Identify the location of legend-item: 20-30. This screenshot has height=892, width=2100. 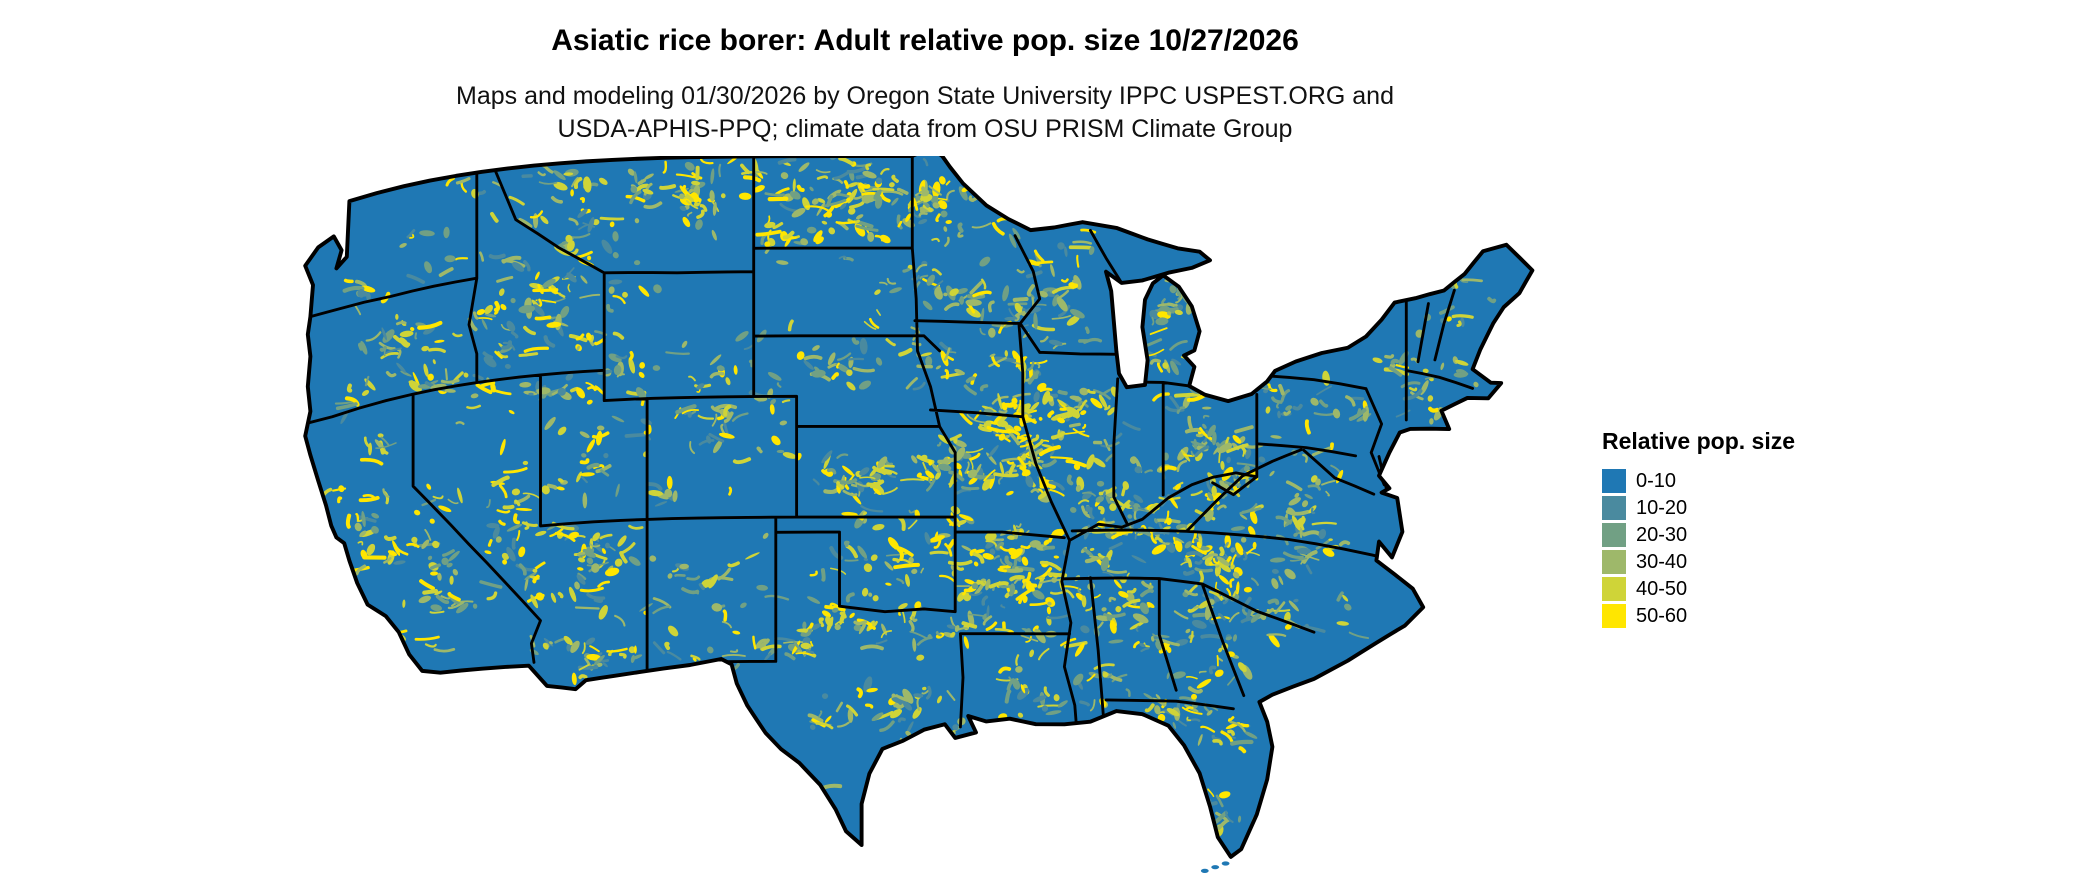
(1698, 534).